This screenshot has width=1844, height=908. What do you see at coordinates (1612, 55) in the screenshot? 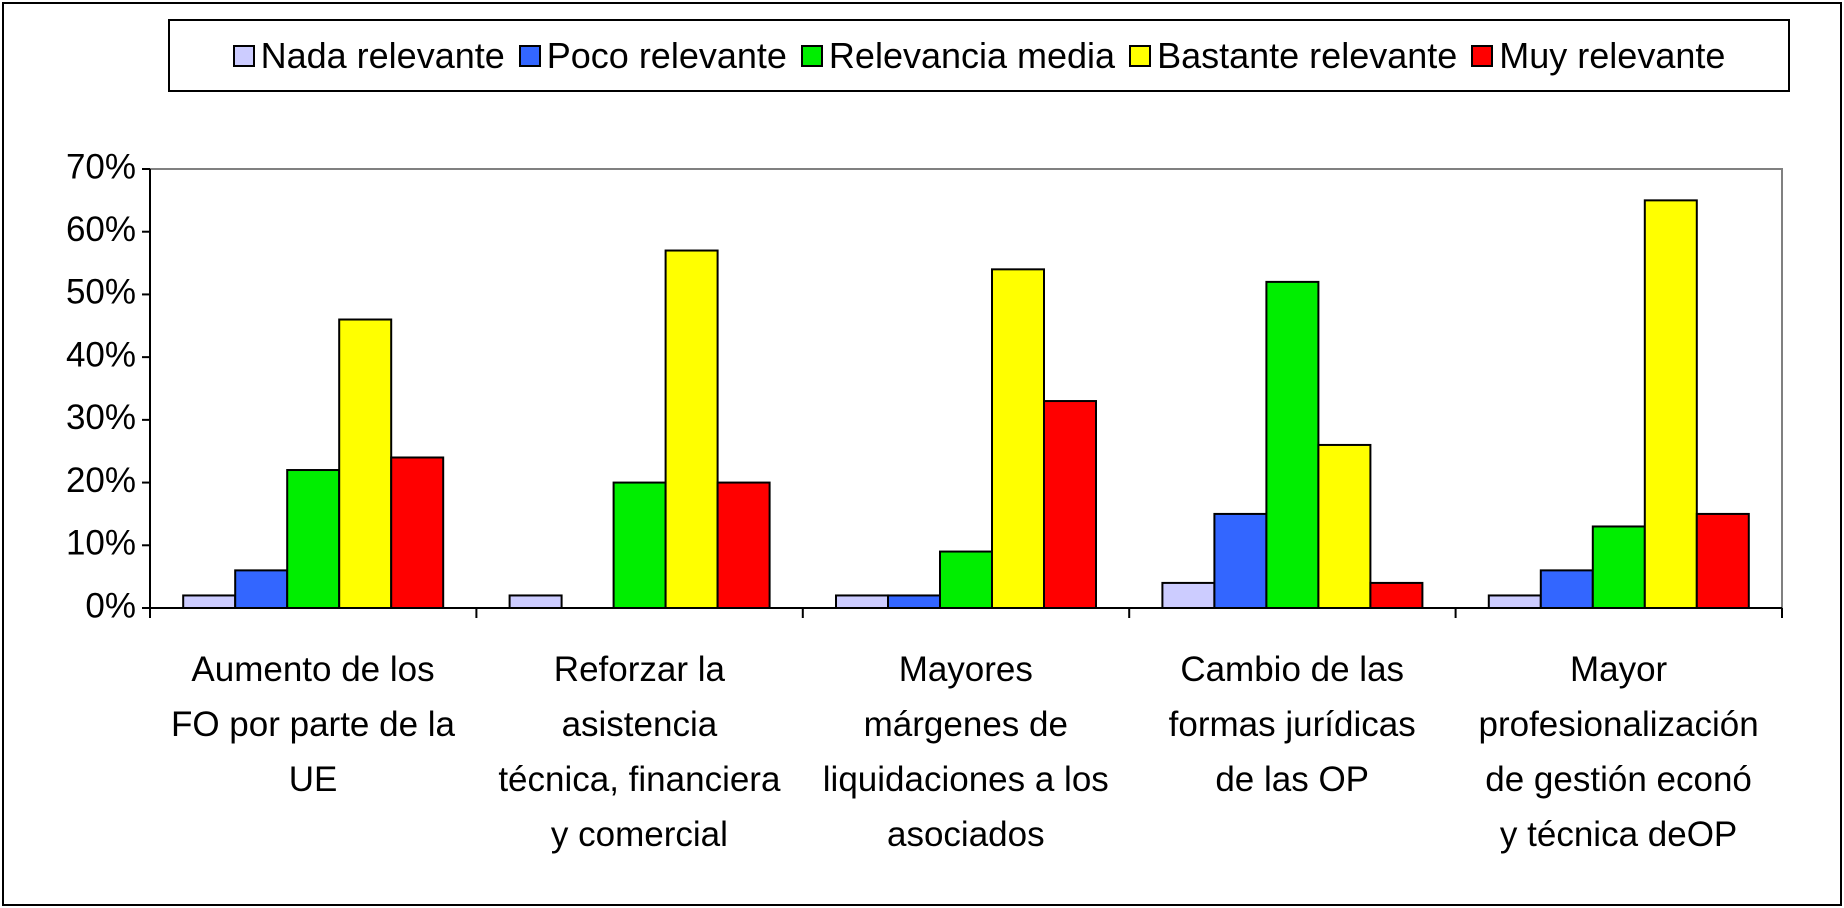
I see `legend-label: Muy relevante` at bounding box center [1612, 55].